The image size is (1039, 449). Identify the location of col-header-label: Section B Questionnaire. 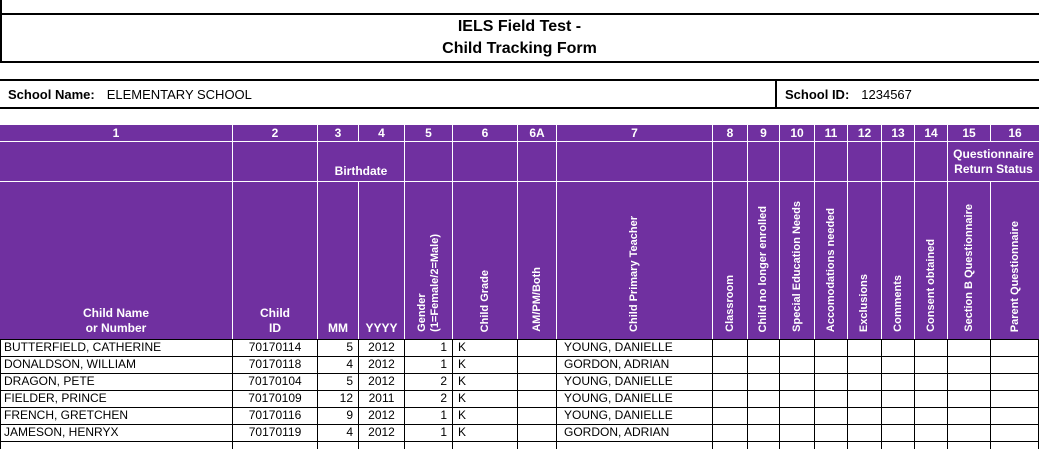
(968, 268).